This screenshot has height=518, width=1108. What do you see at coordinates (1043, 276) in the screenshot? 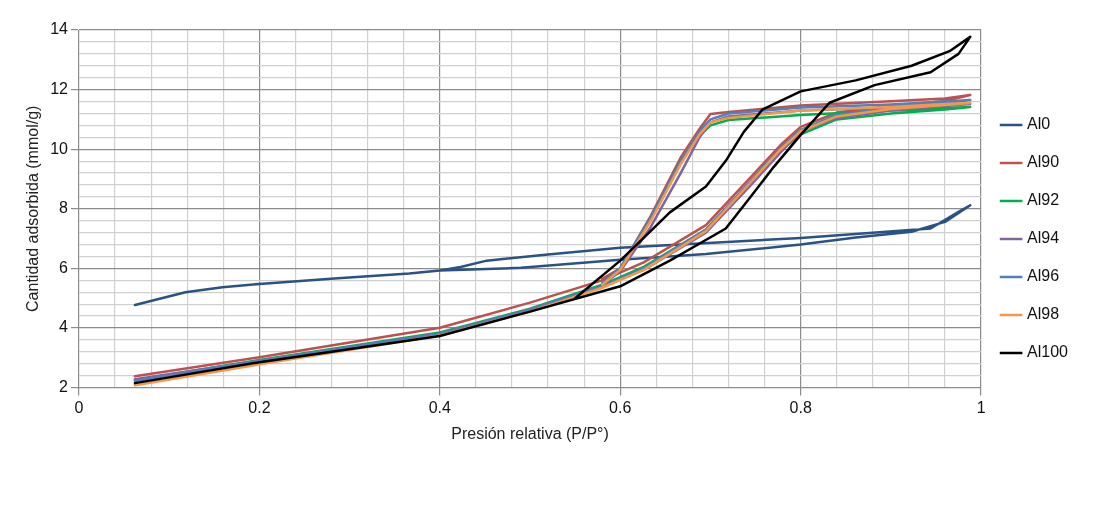
I see `legend-label: Al96` at bounding box center [1043, 276].